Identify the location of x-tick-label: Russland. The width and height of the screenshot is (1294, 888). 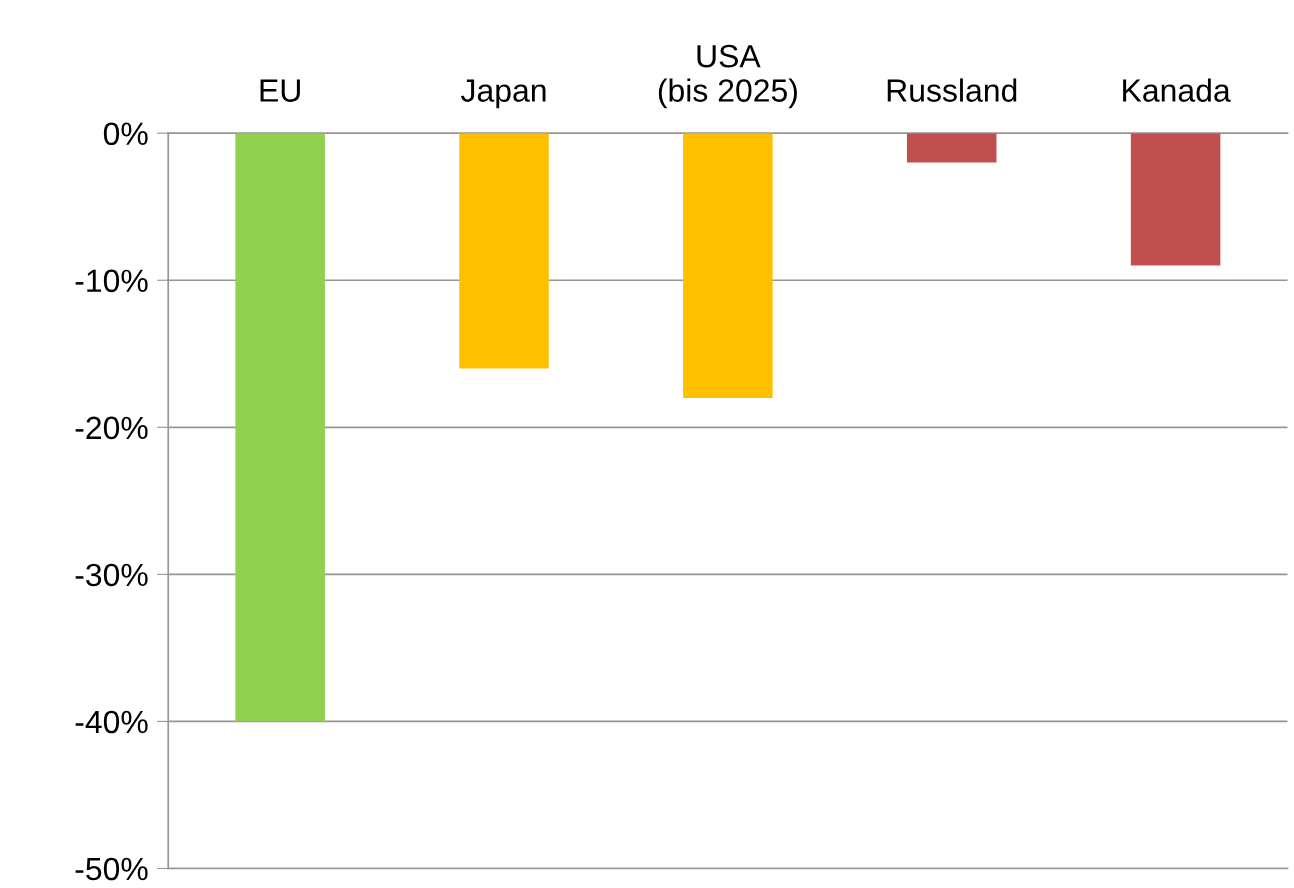
(952, 90).